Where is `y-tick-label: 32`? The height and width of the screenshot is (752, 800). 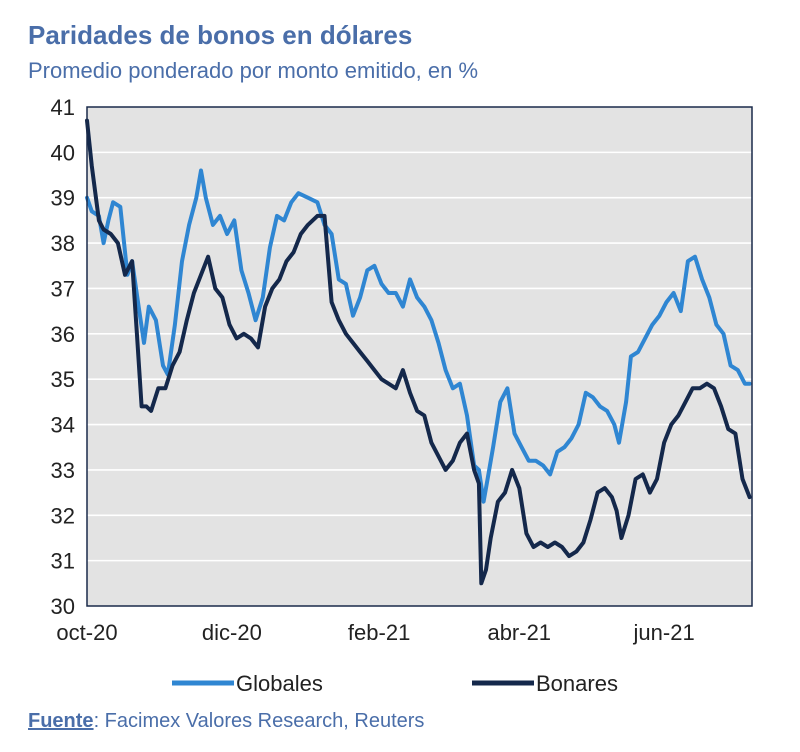 y-tick-label: 32 is located at coordinates (63, 515).